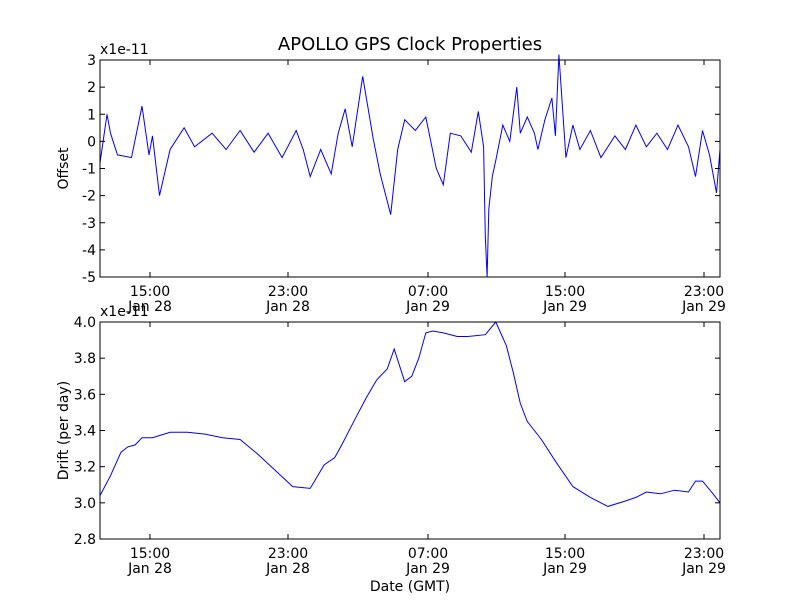 The image size is (800, 600). Describe the element at coordinates (89, 170) in the screenshot. I see `y-tick-label: -1` at that location.